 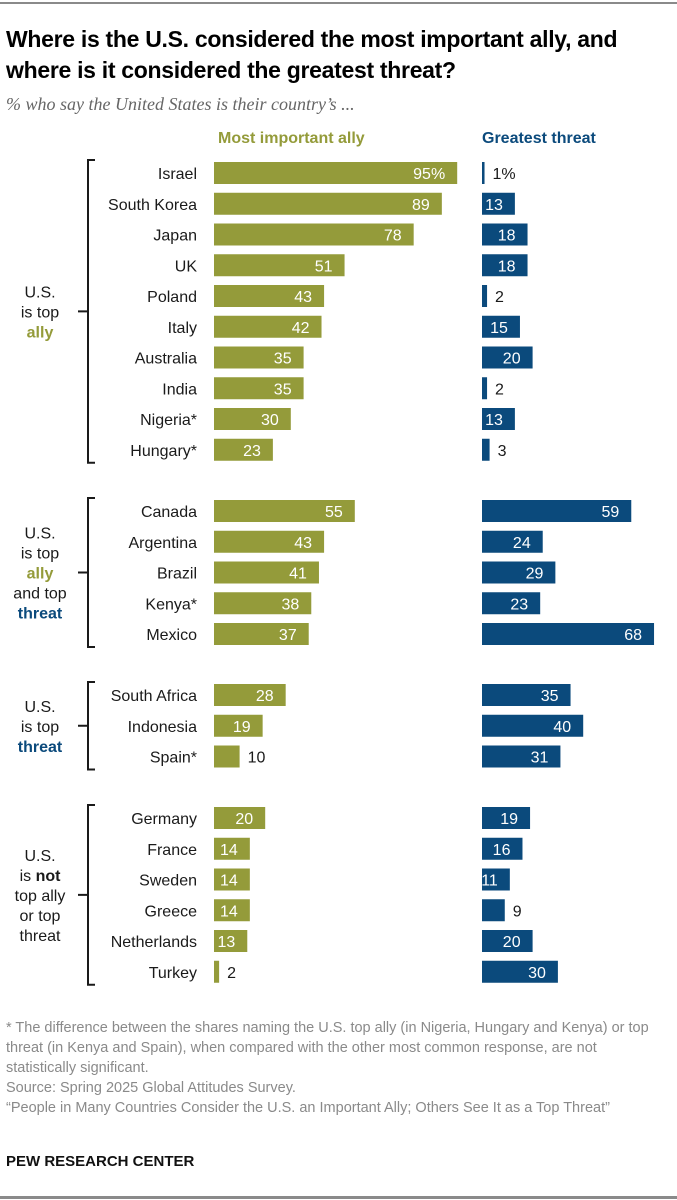 I want to click on ally-value-label: 2, so click(x=231, y=973).